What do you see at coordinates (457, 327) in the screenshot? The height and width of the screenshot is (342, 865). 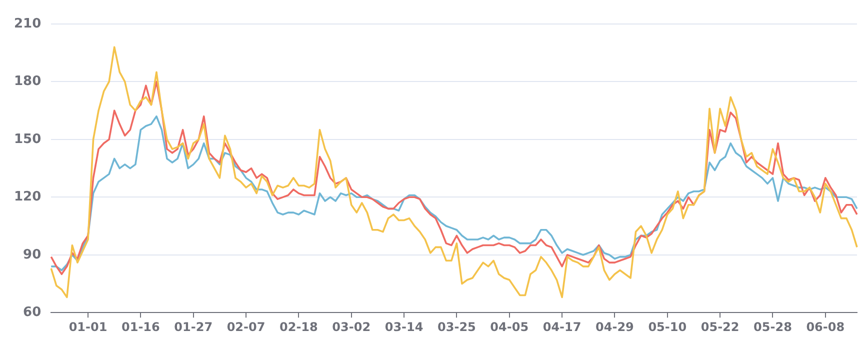 I see `x-tick-label: 03-25` at bounding box center [457, 327].